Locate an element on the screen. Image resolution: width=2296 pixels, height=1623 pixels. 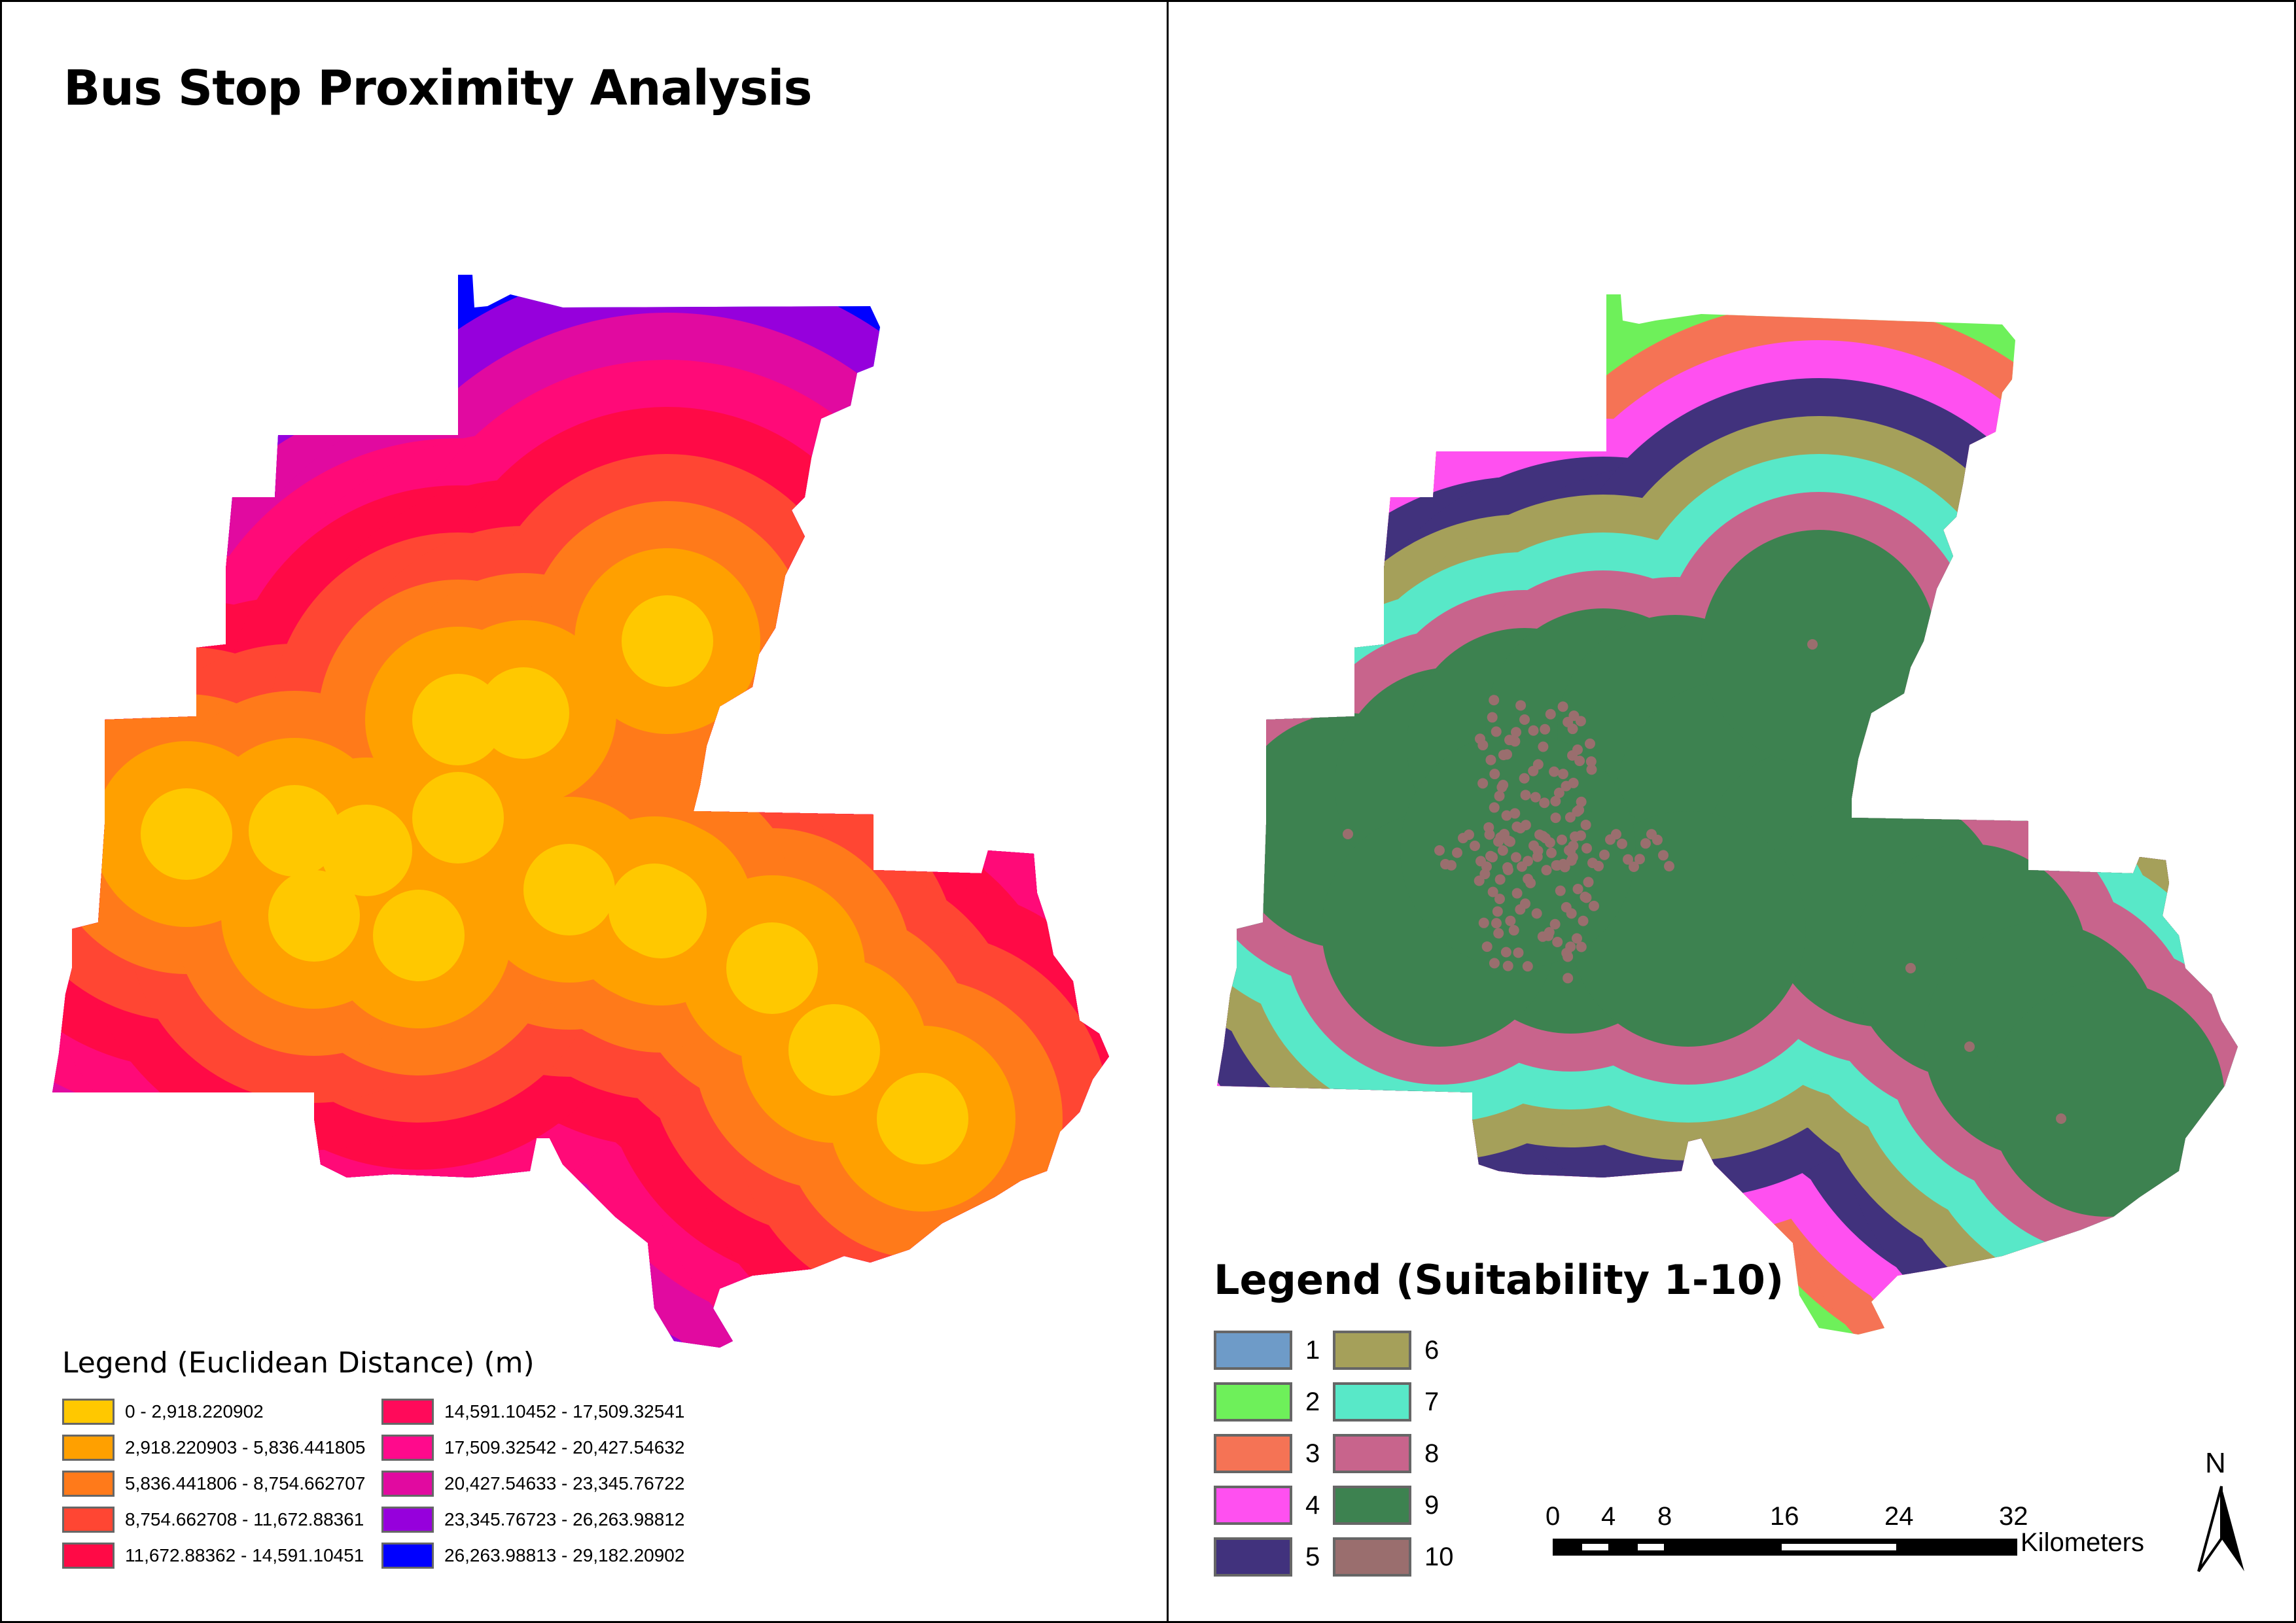
legend-label: 26,263.98813 - 29,182.20902 is located at coordinates (564, 1555).